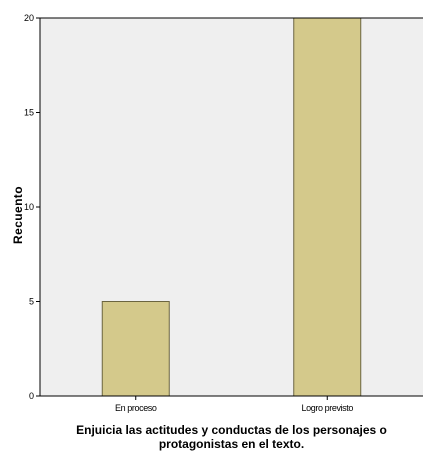 The width and height of the screenshot is (423, 457). I want to click on y-tick-label: 0, so click(31, 396).